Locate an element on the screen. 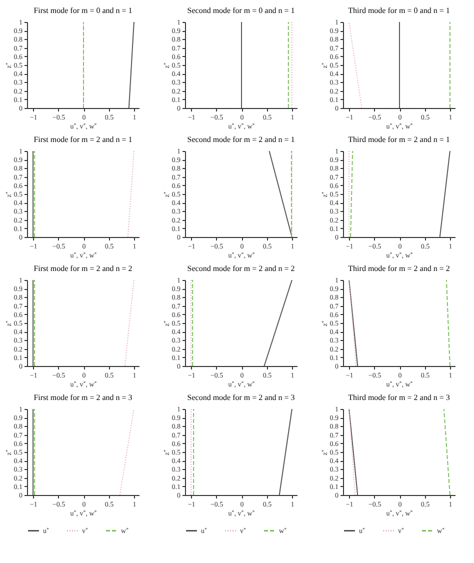  chart-title: First mode for m = 0 and n = 1 is located at coordinates (83, 10).